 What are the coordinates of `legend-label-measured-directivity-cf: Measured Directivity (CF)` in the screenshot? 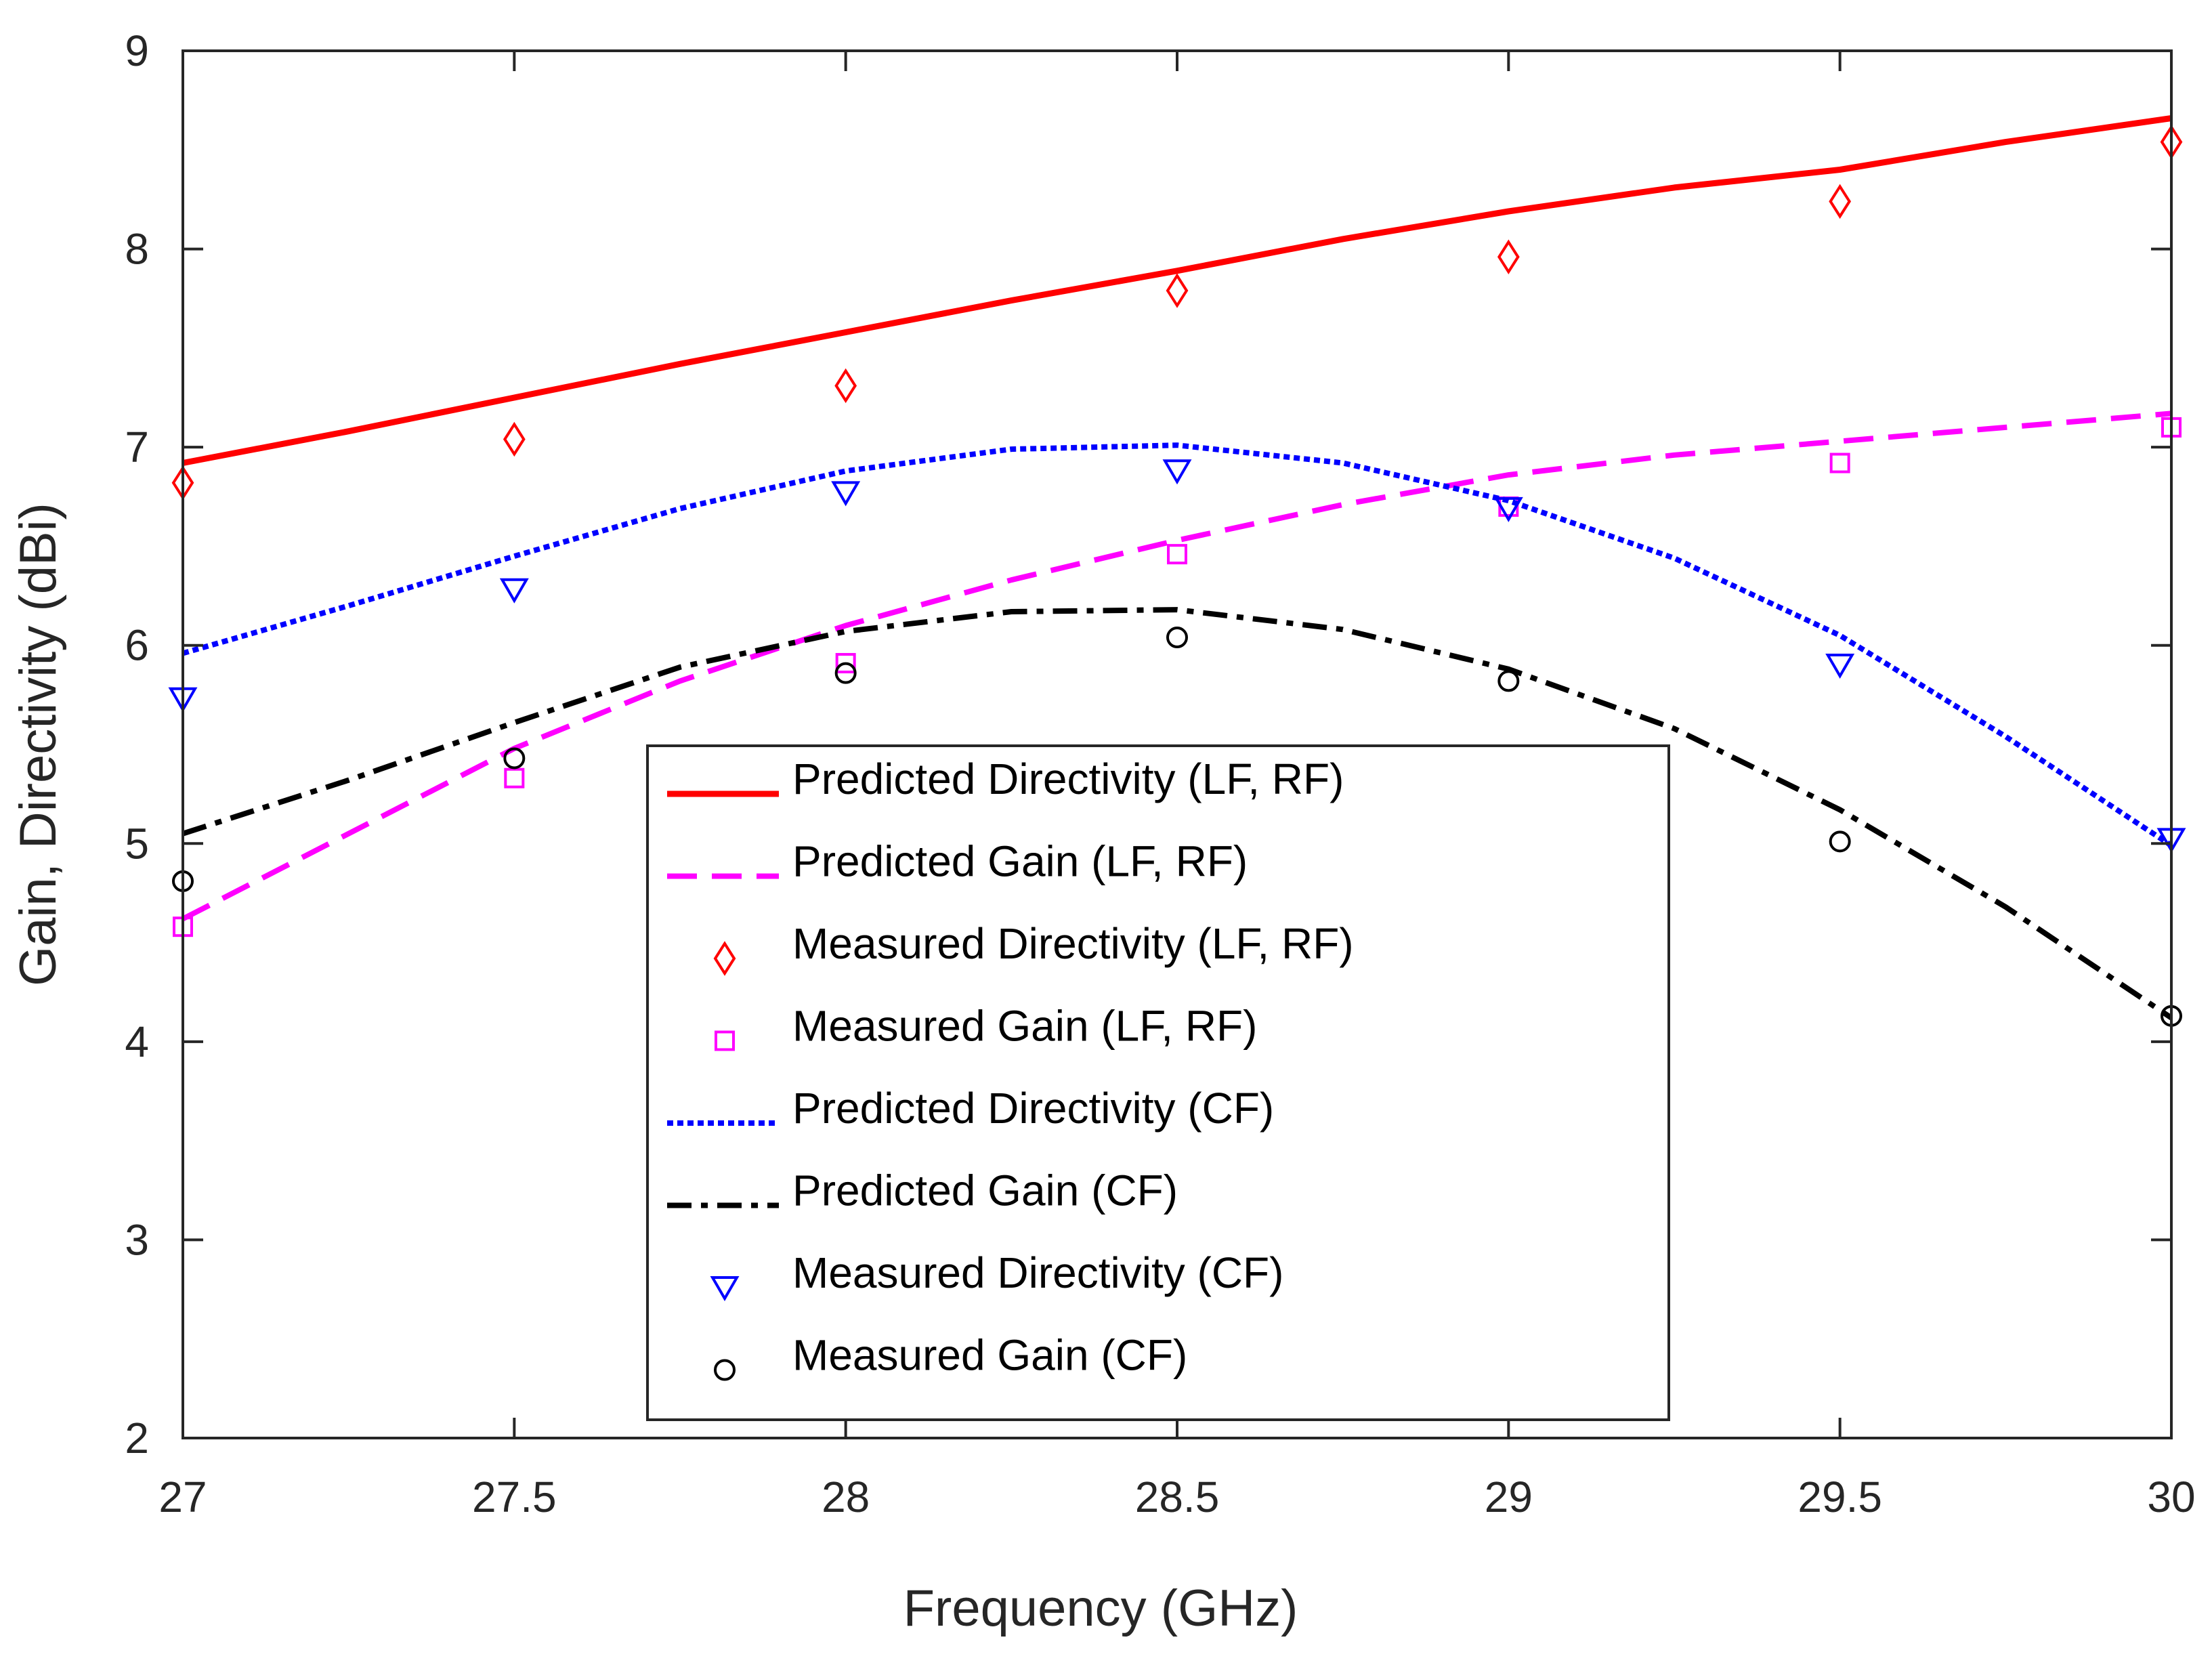 It's located at (1037, 1272).